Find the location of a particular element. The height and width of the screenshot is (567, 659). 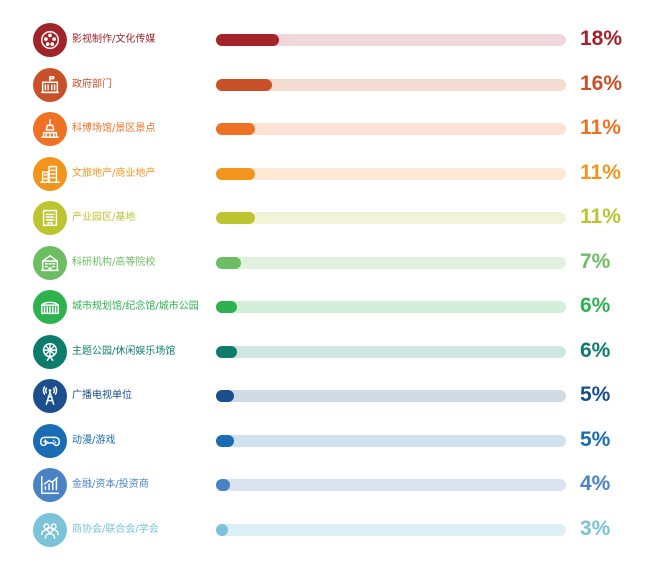

government-building-icon is located at coordinates (50, 84).